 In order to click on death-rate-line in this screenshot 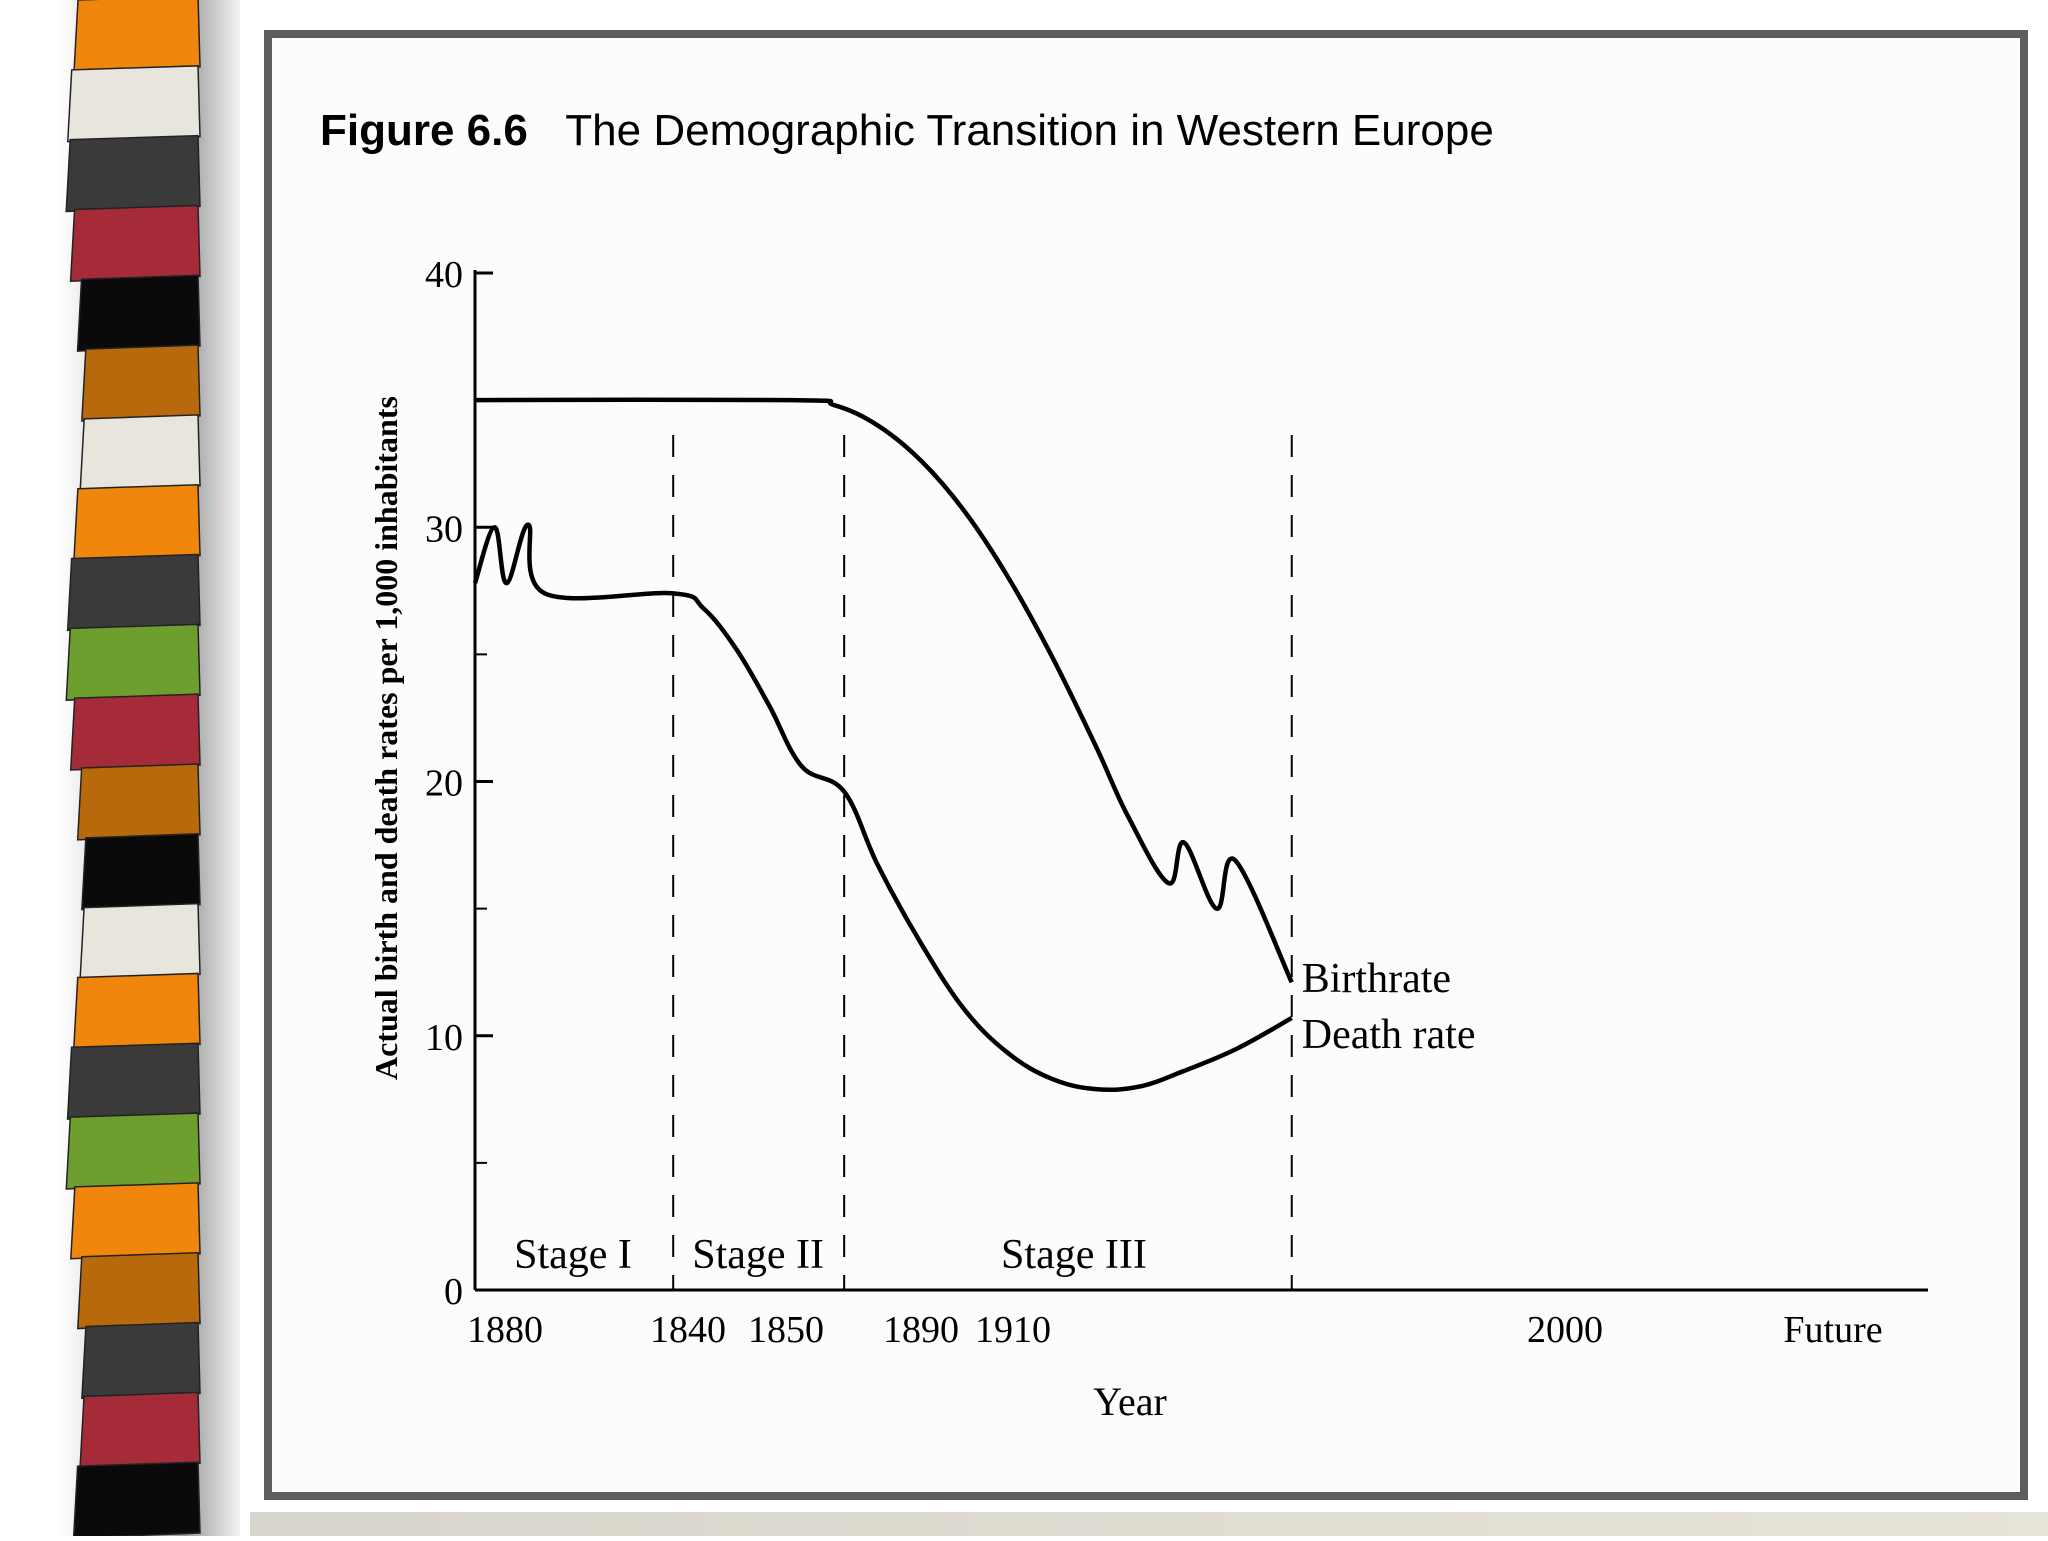, I will do `click(882, 807)`.